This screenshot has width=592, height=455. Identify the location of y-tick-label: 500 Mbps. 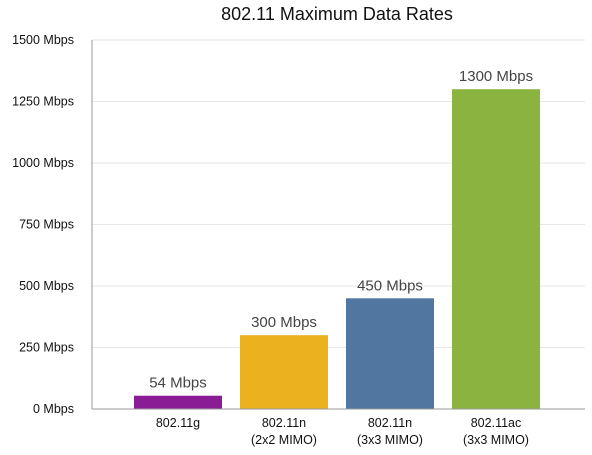
(46, 286).